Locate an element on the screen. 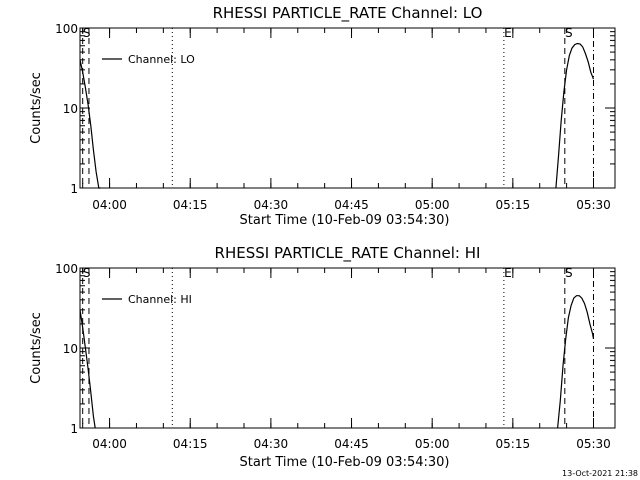 The height and width of the screenshot is (480, 640). chart-title: RHESSI PARTICLE_RATE Channel: LO is located at coordinates (348, 13).